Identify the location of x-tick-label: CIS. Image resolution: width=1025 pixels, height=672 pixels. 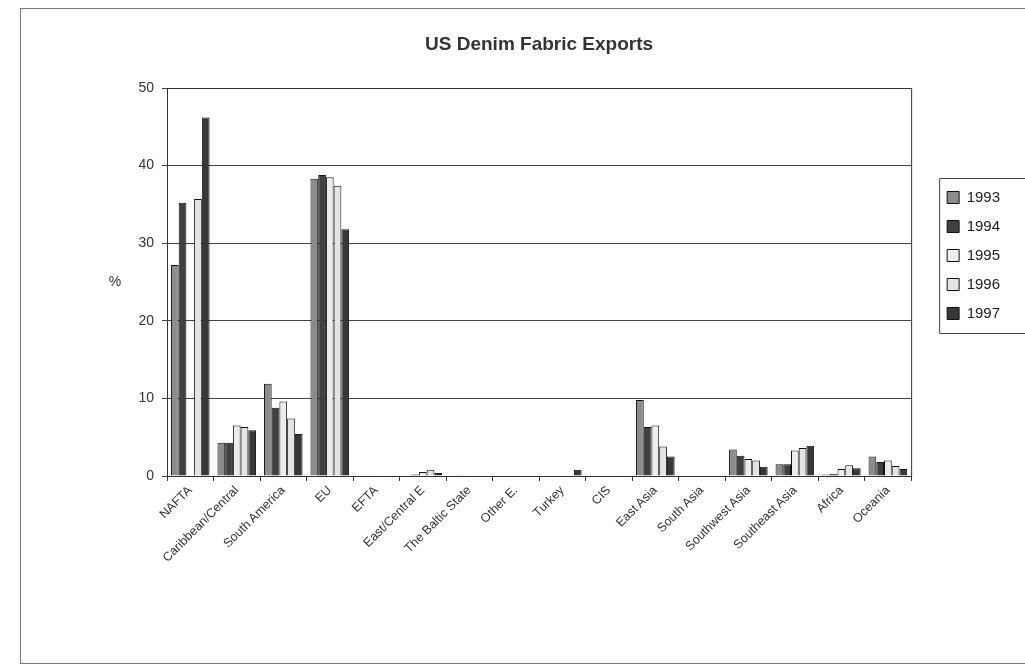
(601, 495).